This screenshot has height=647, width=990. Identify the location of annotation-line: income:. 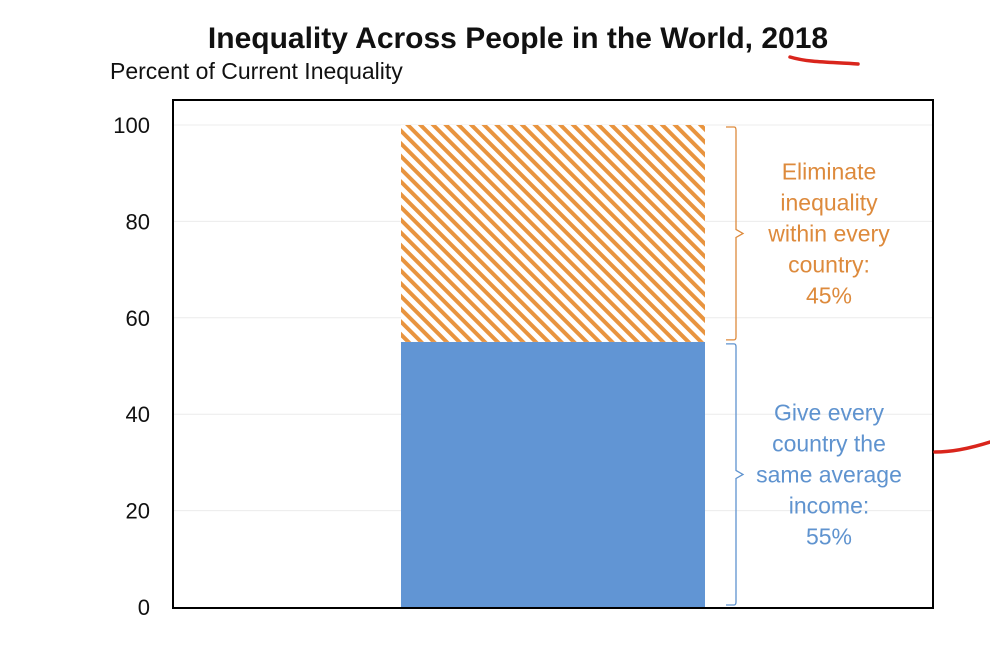
(829, 505).